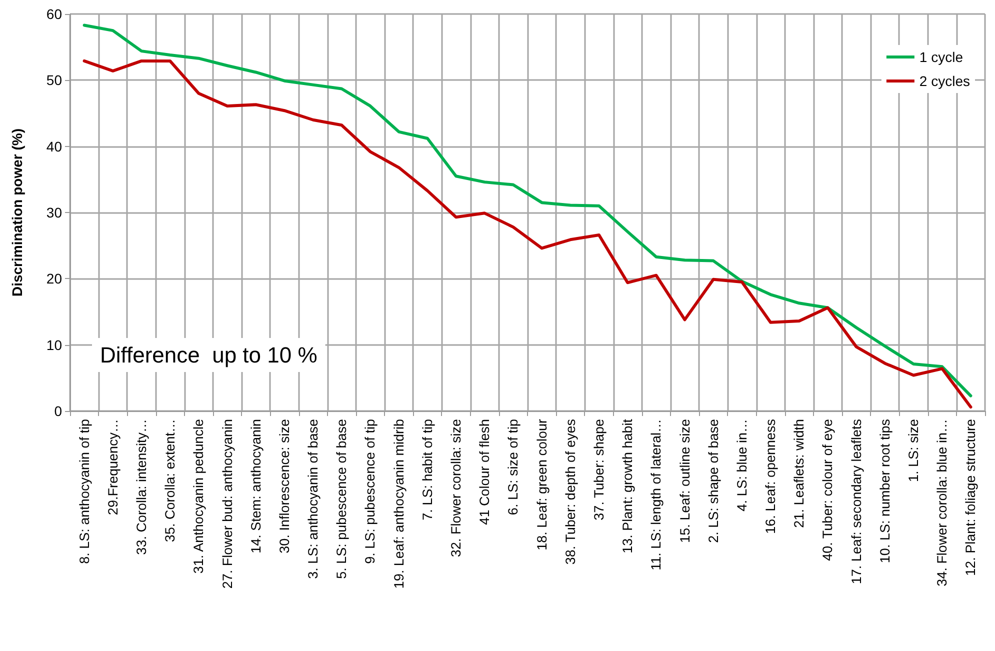 The height and width of the screenshot is (651, 995). What do you see at coordinates (209, 355) in the screenshot?
I see `annotation: Difference up to 10 %` at bounding box center [209, 355].